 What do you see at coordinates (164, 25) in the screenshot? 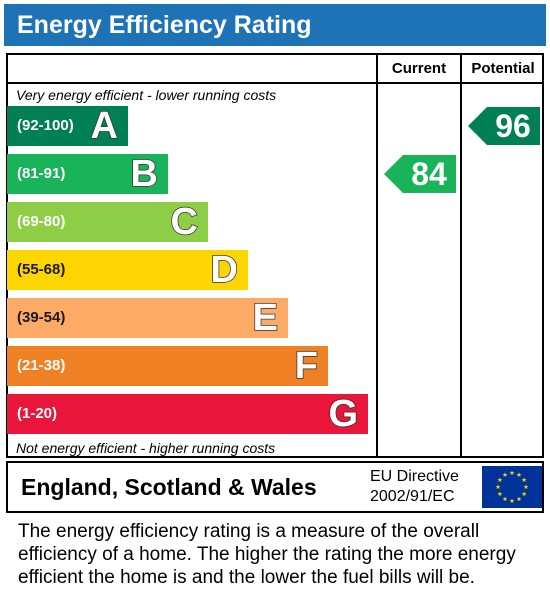
I see `chart-title: Energy Efficiency Rating` at bounding box center [164, 25].